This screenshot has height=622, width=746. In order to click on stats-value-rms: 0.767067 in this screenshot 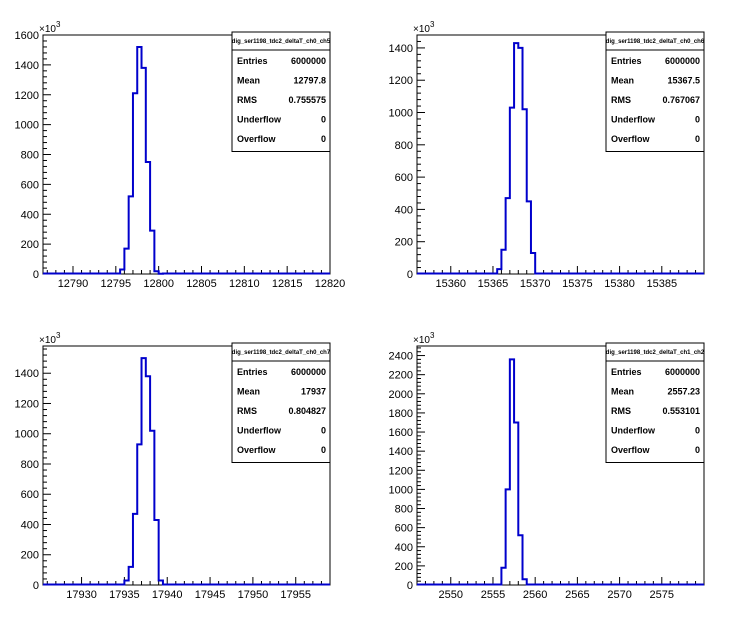, I will do `click(681, 100)`.